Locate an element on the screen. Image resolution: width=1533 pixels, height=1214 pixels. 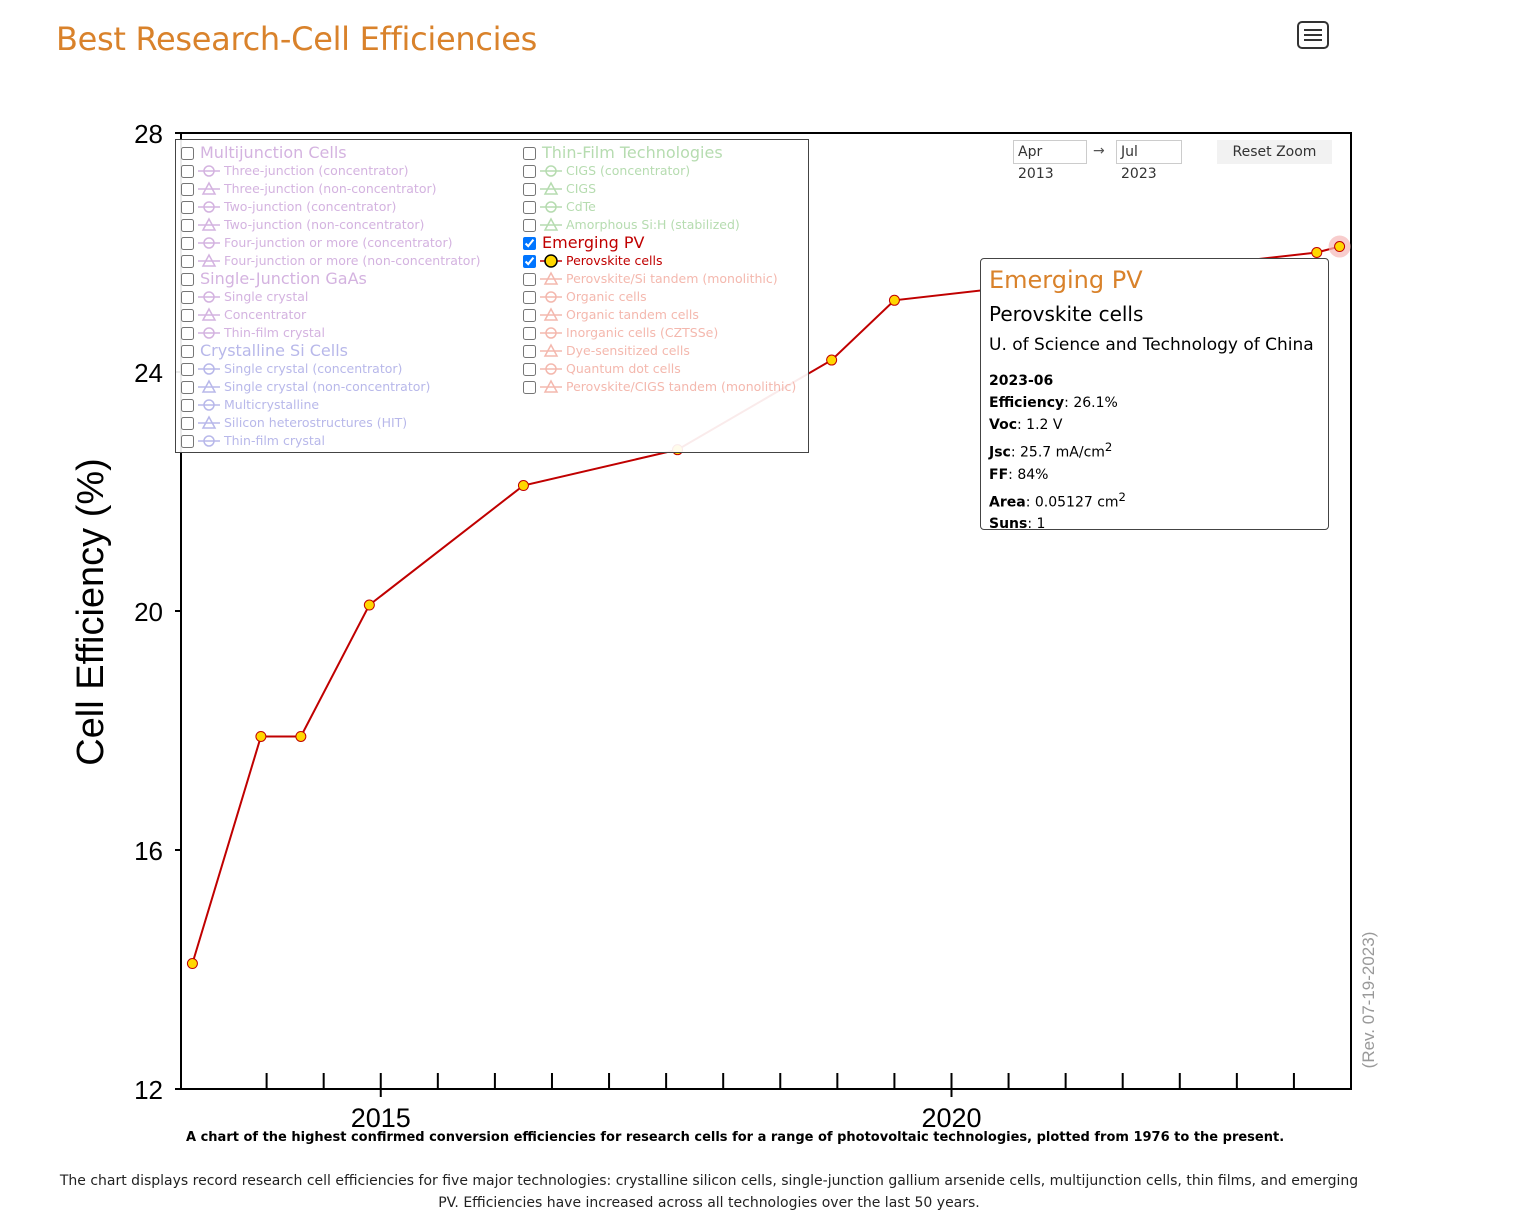
legend-item: Dye-sensitized cells is located at coordinates (663, 351).